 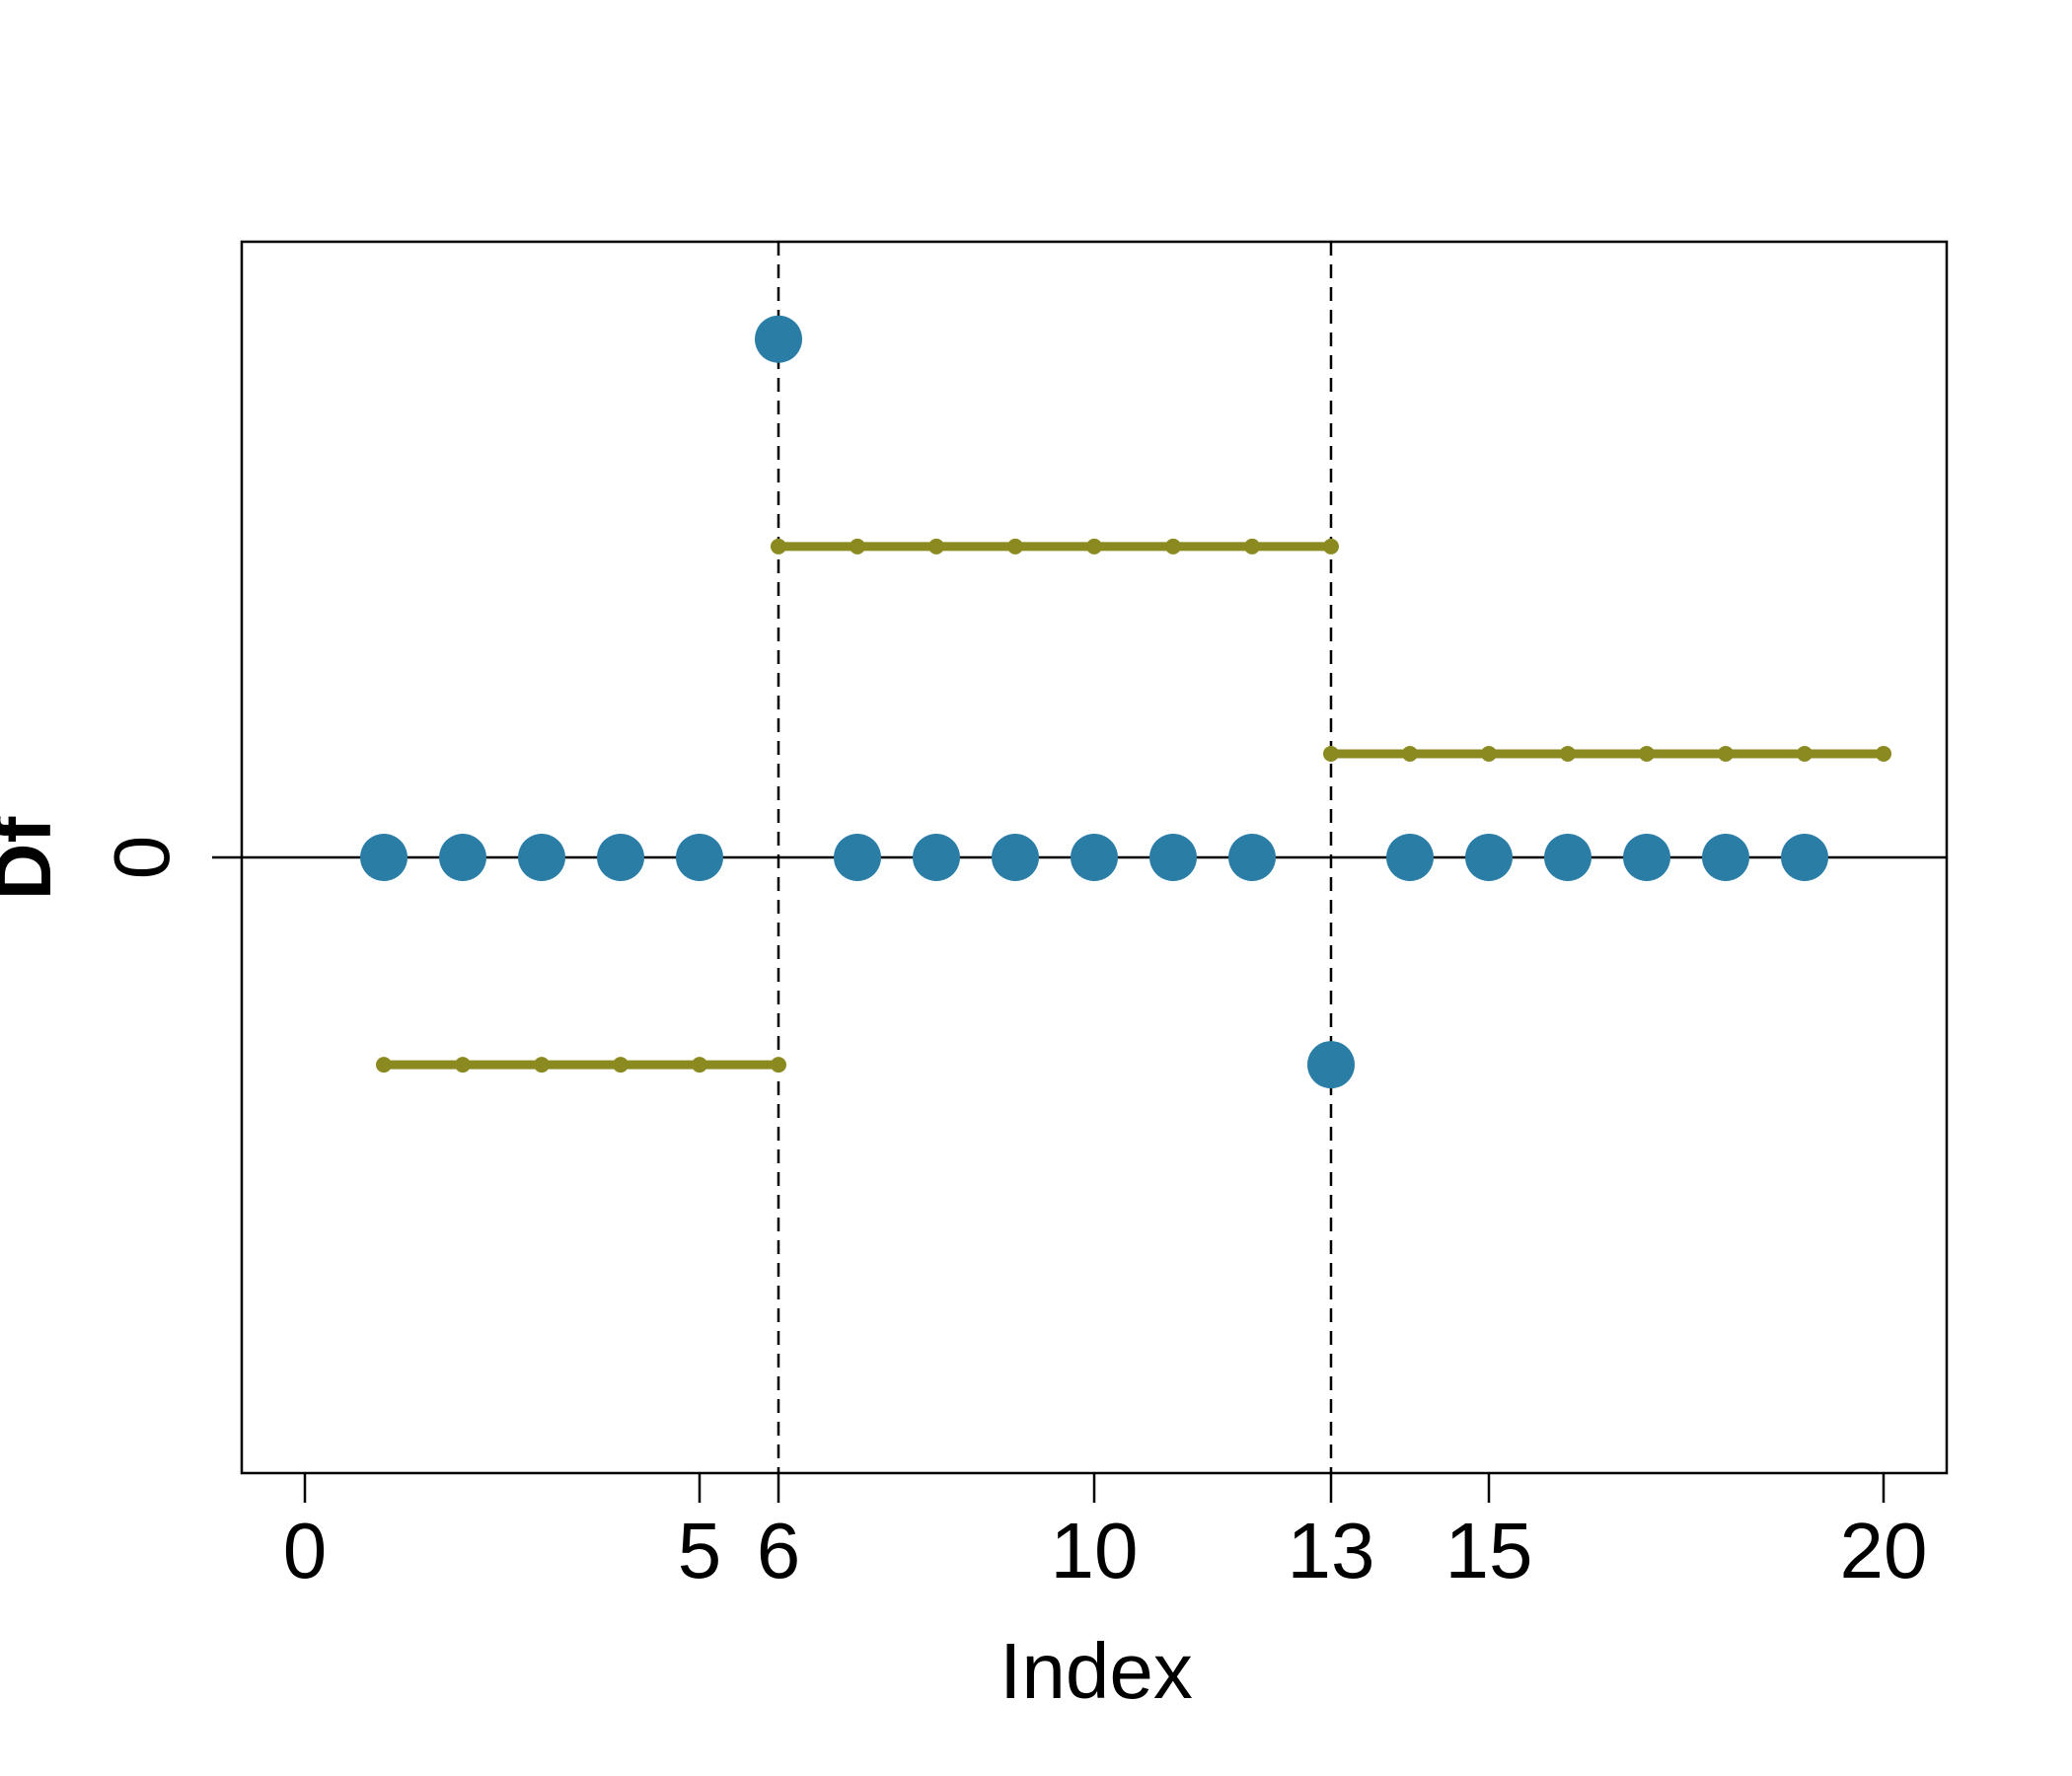 I want to click on x-tick-label: 15, so click(x=1489, y=1551).